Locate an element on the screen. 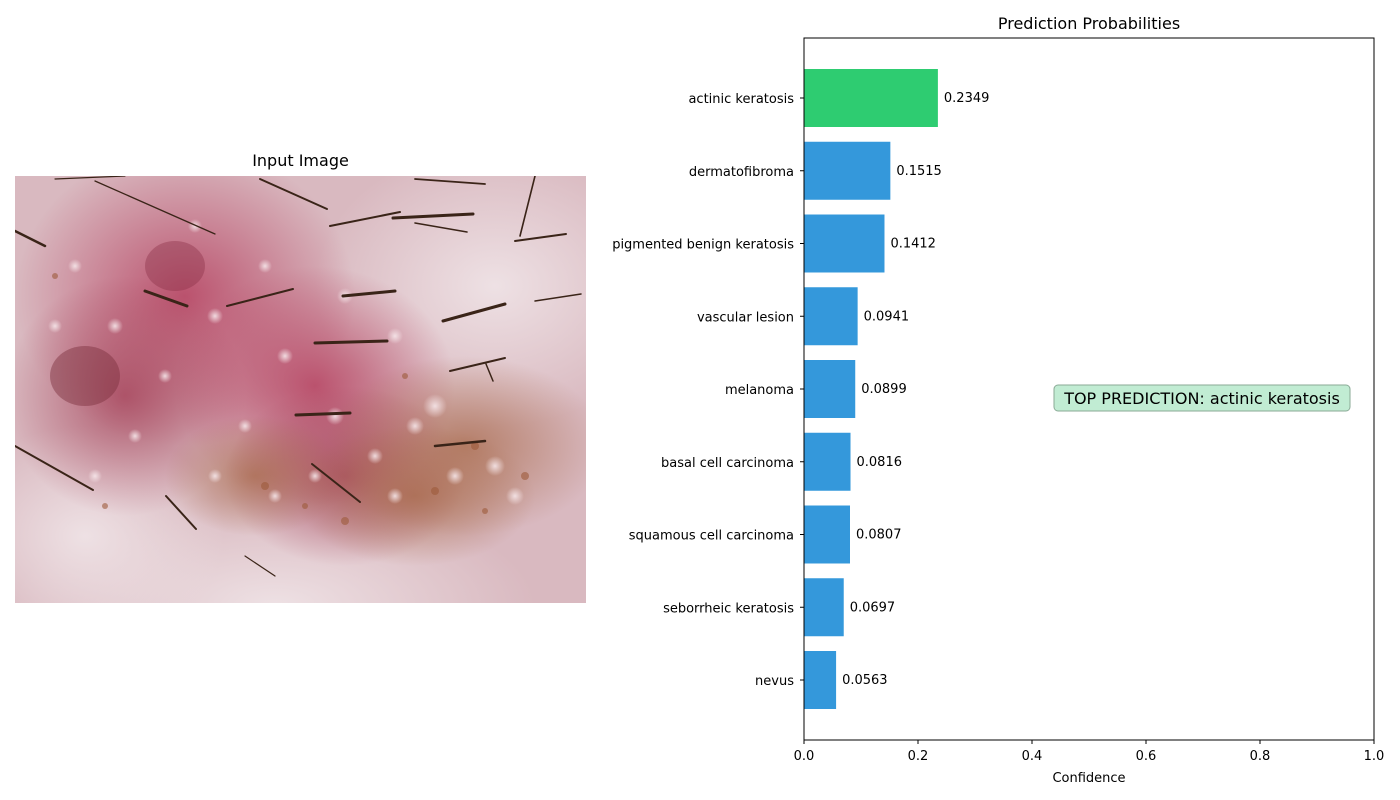 This screenshot has height=800, width=1400. bar-value-label: 0.0563 is located at coordinates (865, 680).